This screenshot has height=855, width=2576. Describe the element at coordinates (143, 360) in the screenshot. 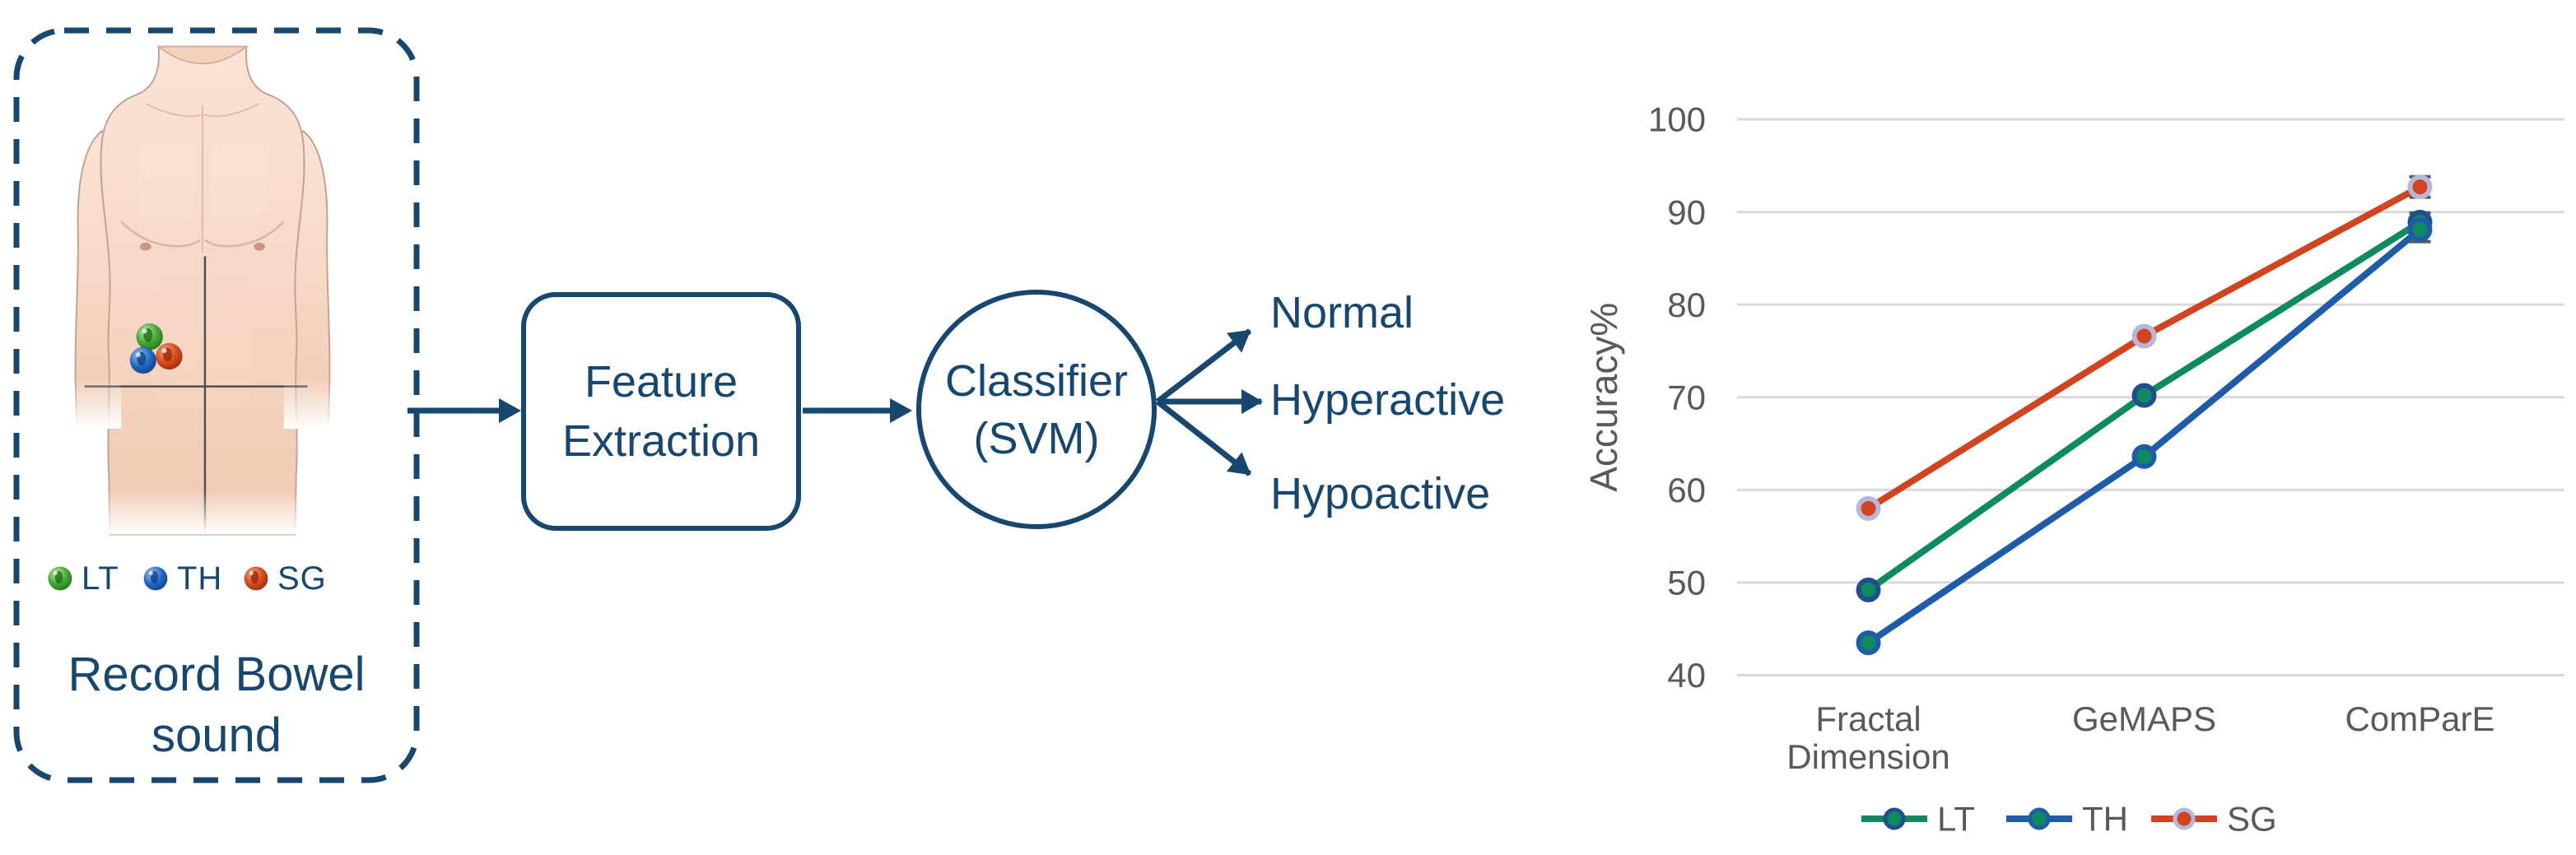

I see `sensor-dot-th-on-body` at that location.